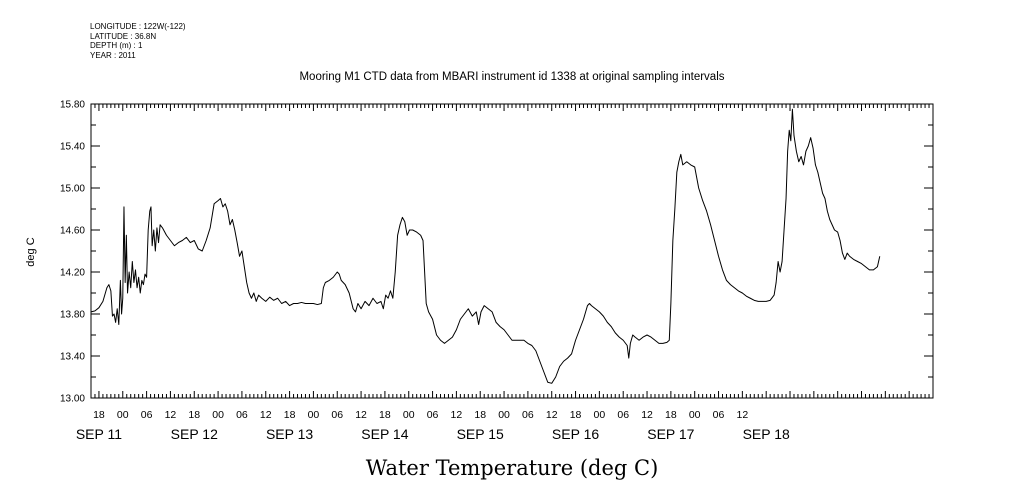 The height and width of the screenshot is (504, 1009). Describe the element at coordinates (384, 434) in the screenshot. I see `date-label: SEP 14` at that location.